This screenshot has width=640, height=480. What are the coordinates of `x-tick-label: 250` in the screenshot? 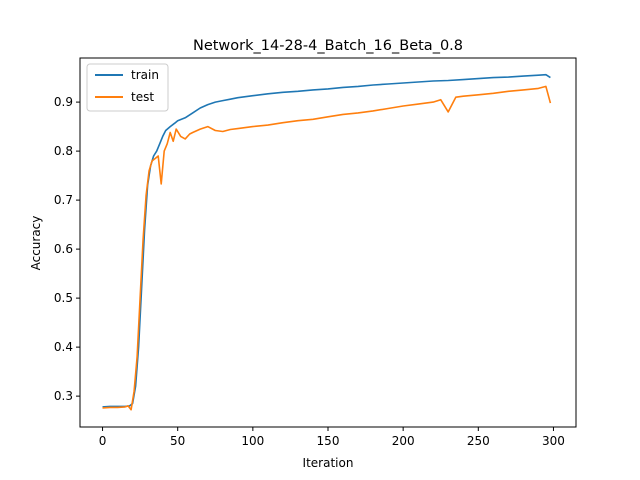 It's located at (478, 441).